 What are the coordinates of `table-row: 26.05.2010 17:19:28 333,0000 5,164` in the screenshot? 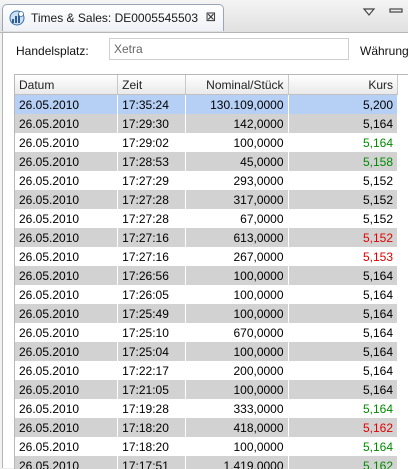 It's located at (207, 408).